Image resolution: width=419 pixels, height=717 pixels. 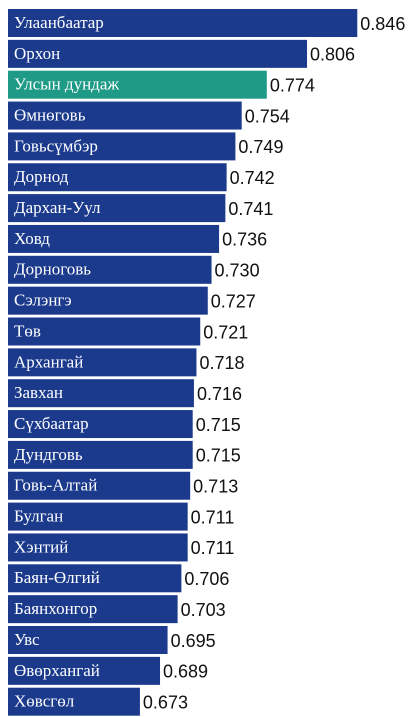 What do you see at coordinates (48, 454) in the screenshot?
I see `category-label: Дундговь` at bounding box center [48, 454].